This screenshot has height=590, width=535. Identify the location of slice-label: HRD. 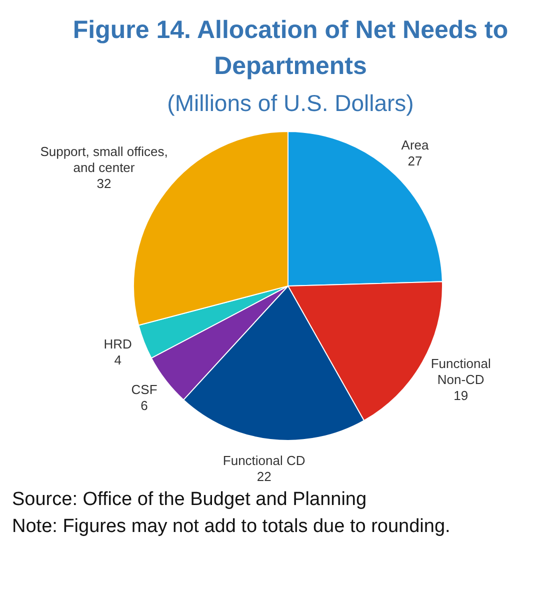
(118, 344).